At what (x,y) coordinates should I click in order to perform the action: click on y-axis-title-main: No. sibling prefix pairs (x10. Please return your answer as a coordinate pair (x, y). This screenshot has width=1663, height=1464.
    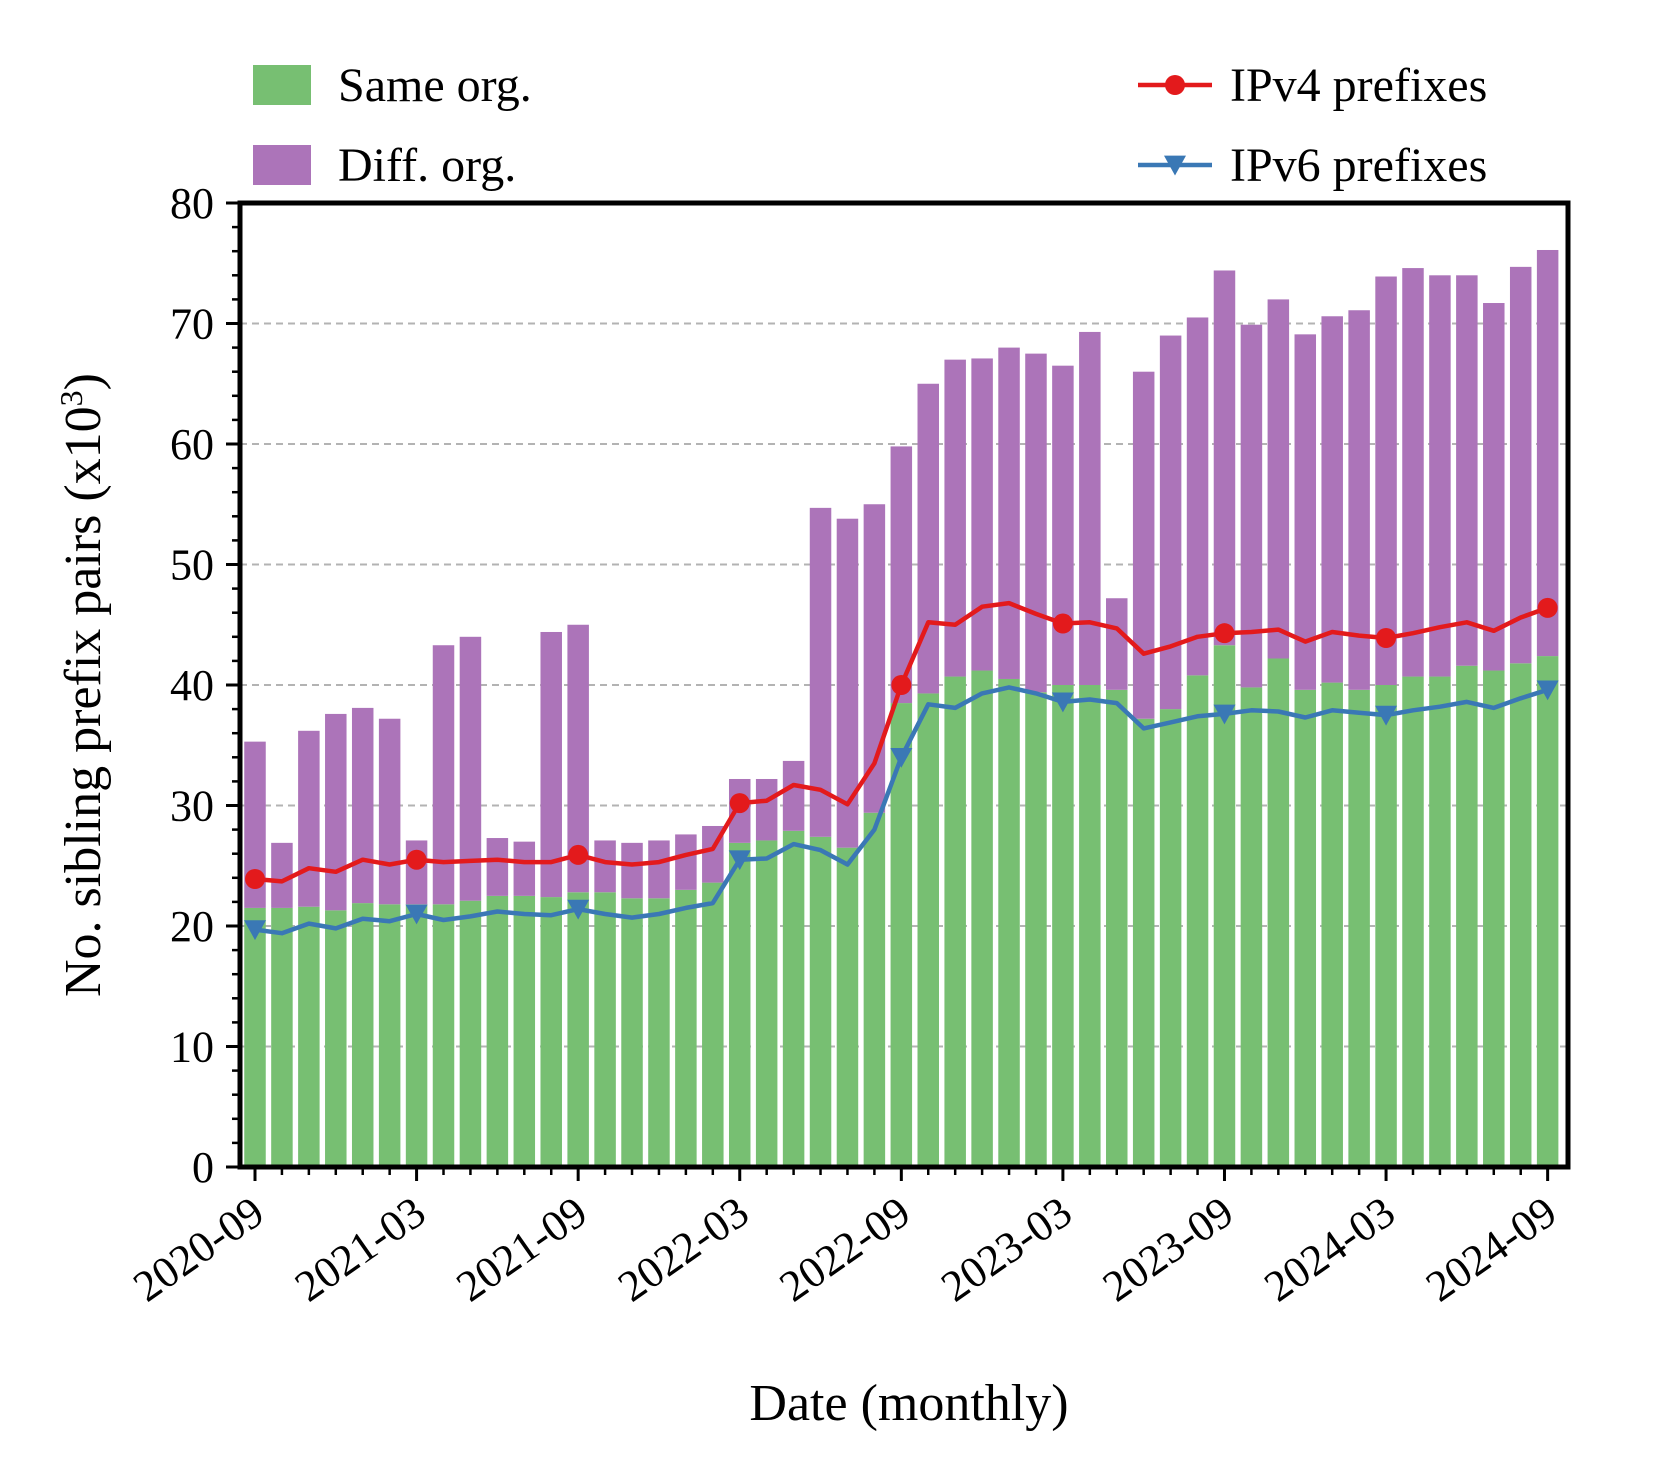
    Looking at the image, I should click on (83, 701).